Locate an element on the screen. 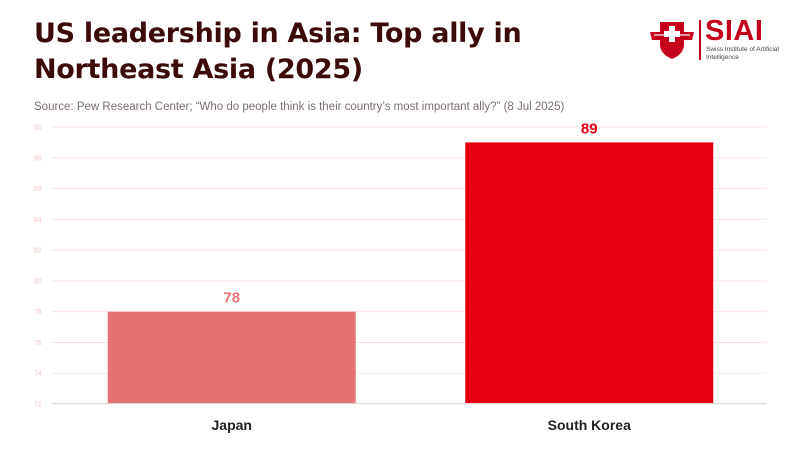 The height and width of the screenshot is (450, 800). x-tick-label: South Korea is located at coordinates (589, 425).